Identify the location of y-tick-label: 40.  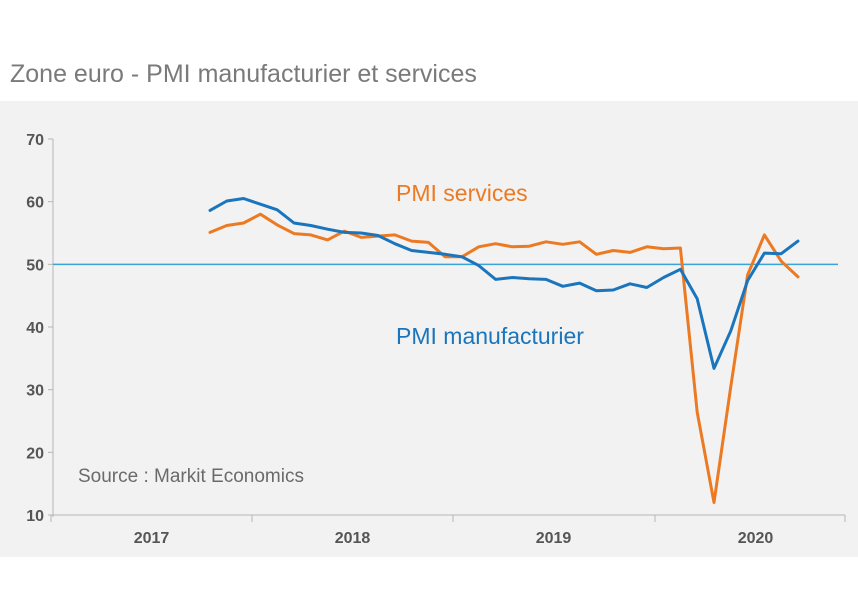
(35, 328).